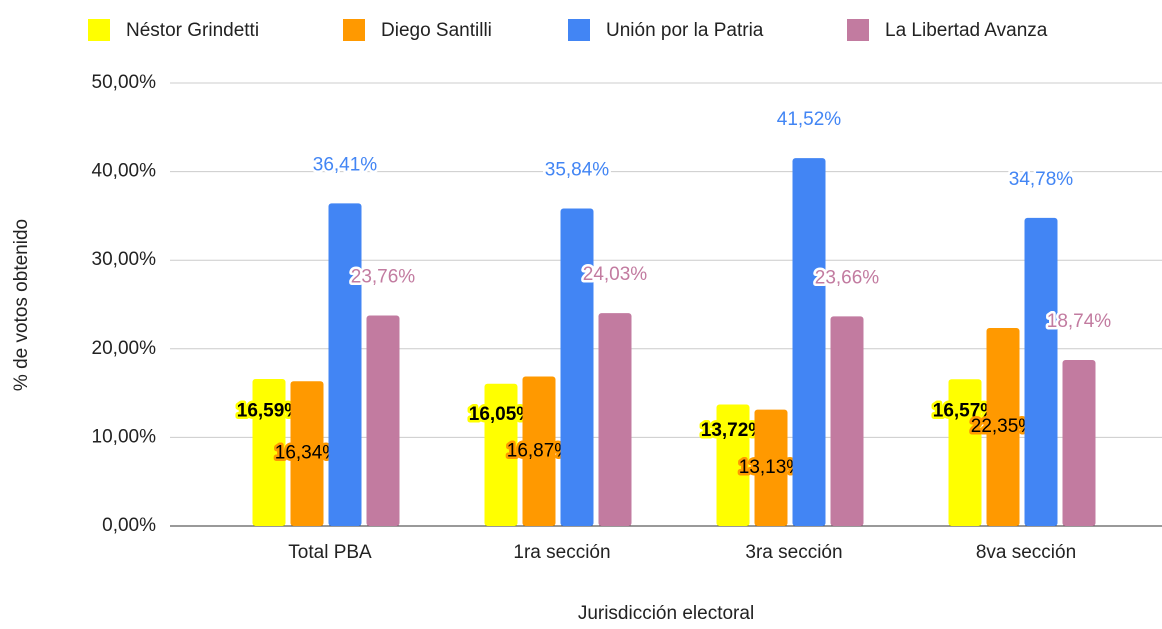 This screenshot has width=1162, height=629. Describe the element at coordinates (809, 119) in the screenshot. I see `value-label: 41,52%` at that location.